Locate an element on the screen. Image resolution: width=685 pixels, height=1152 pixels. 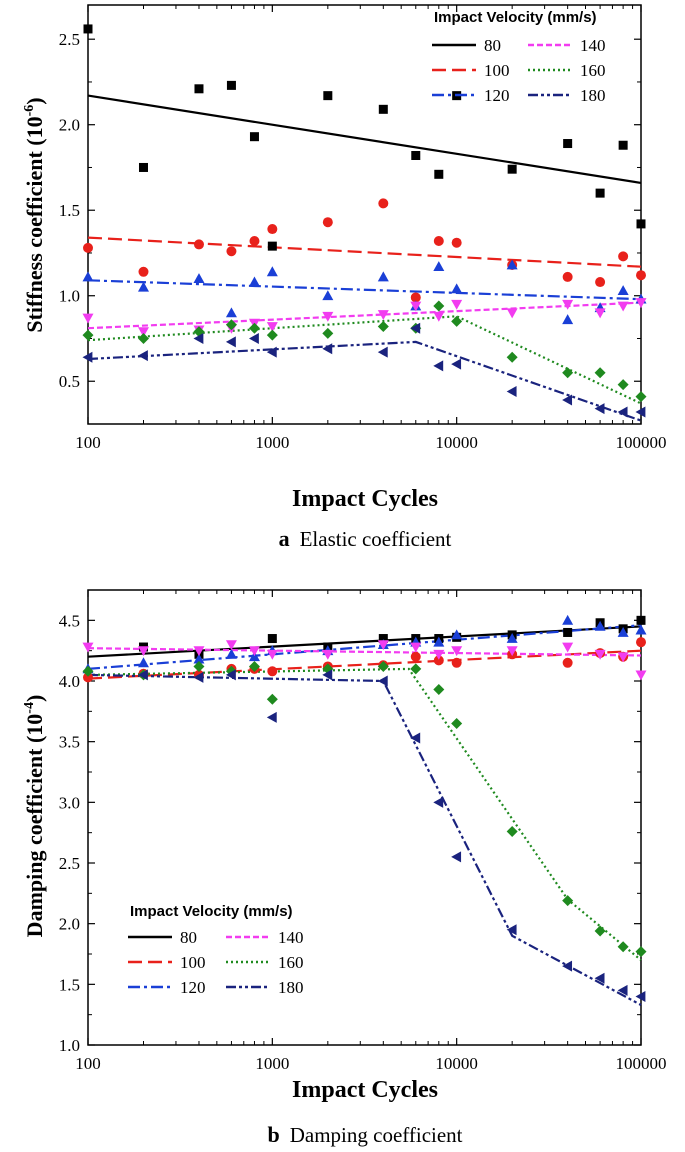
panel-b-y-tick-label: 4.5 is located at coordinates (69, 620).